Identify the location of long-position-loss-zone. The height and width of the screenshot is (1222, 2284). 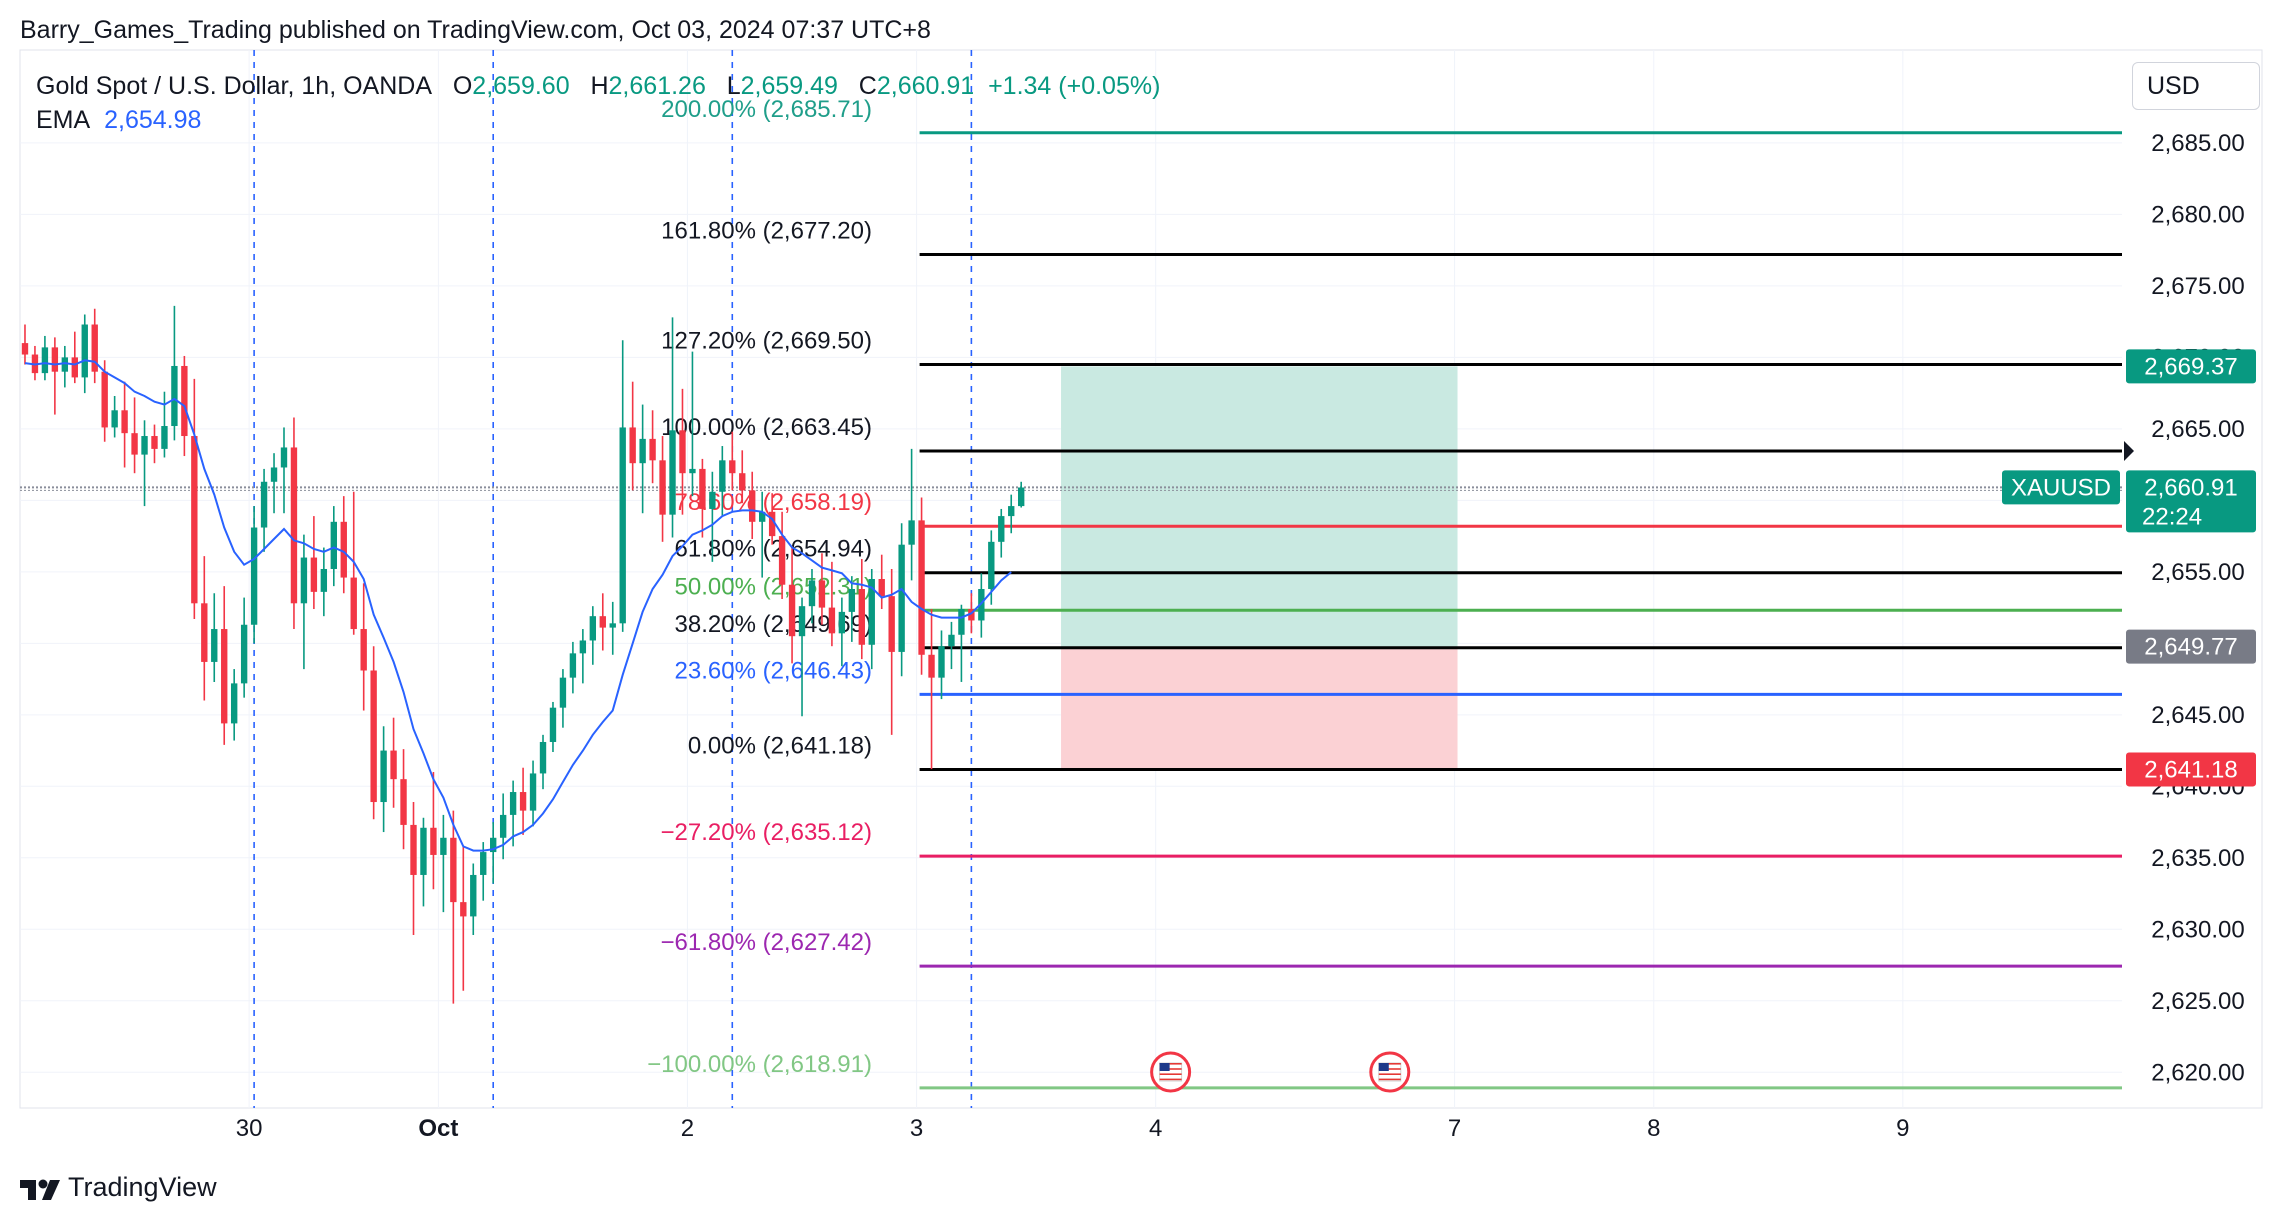
(1259, 708).